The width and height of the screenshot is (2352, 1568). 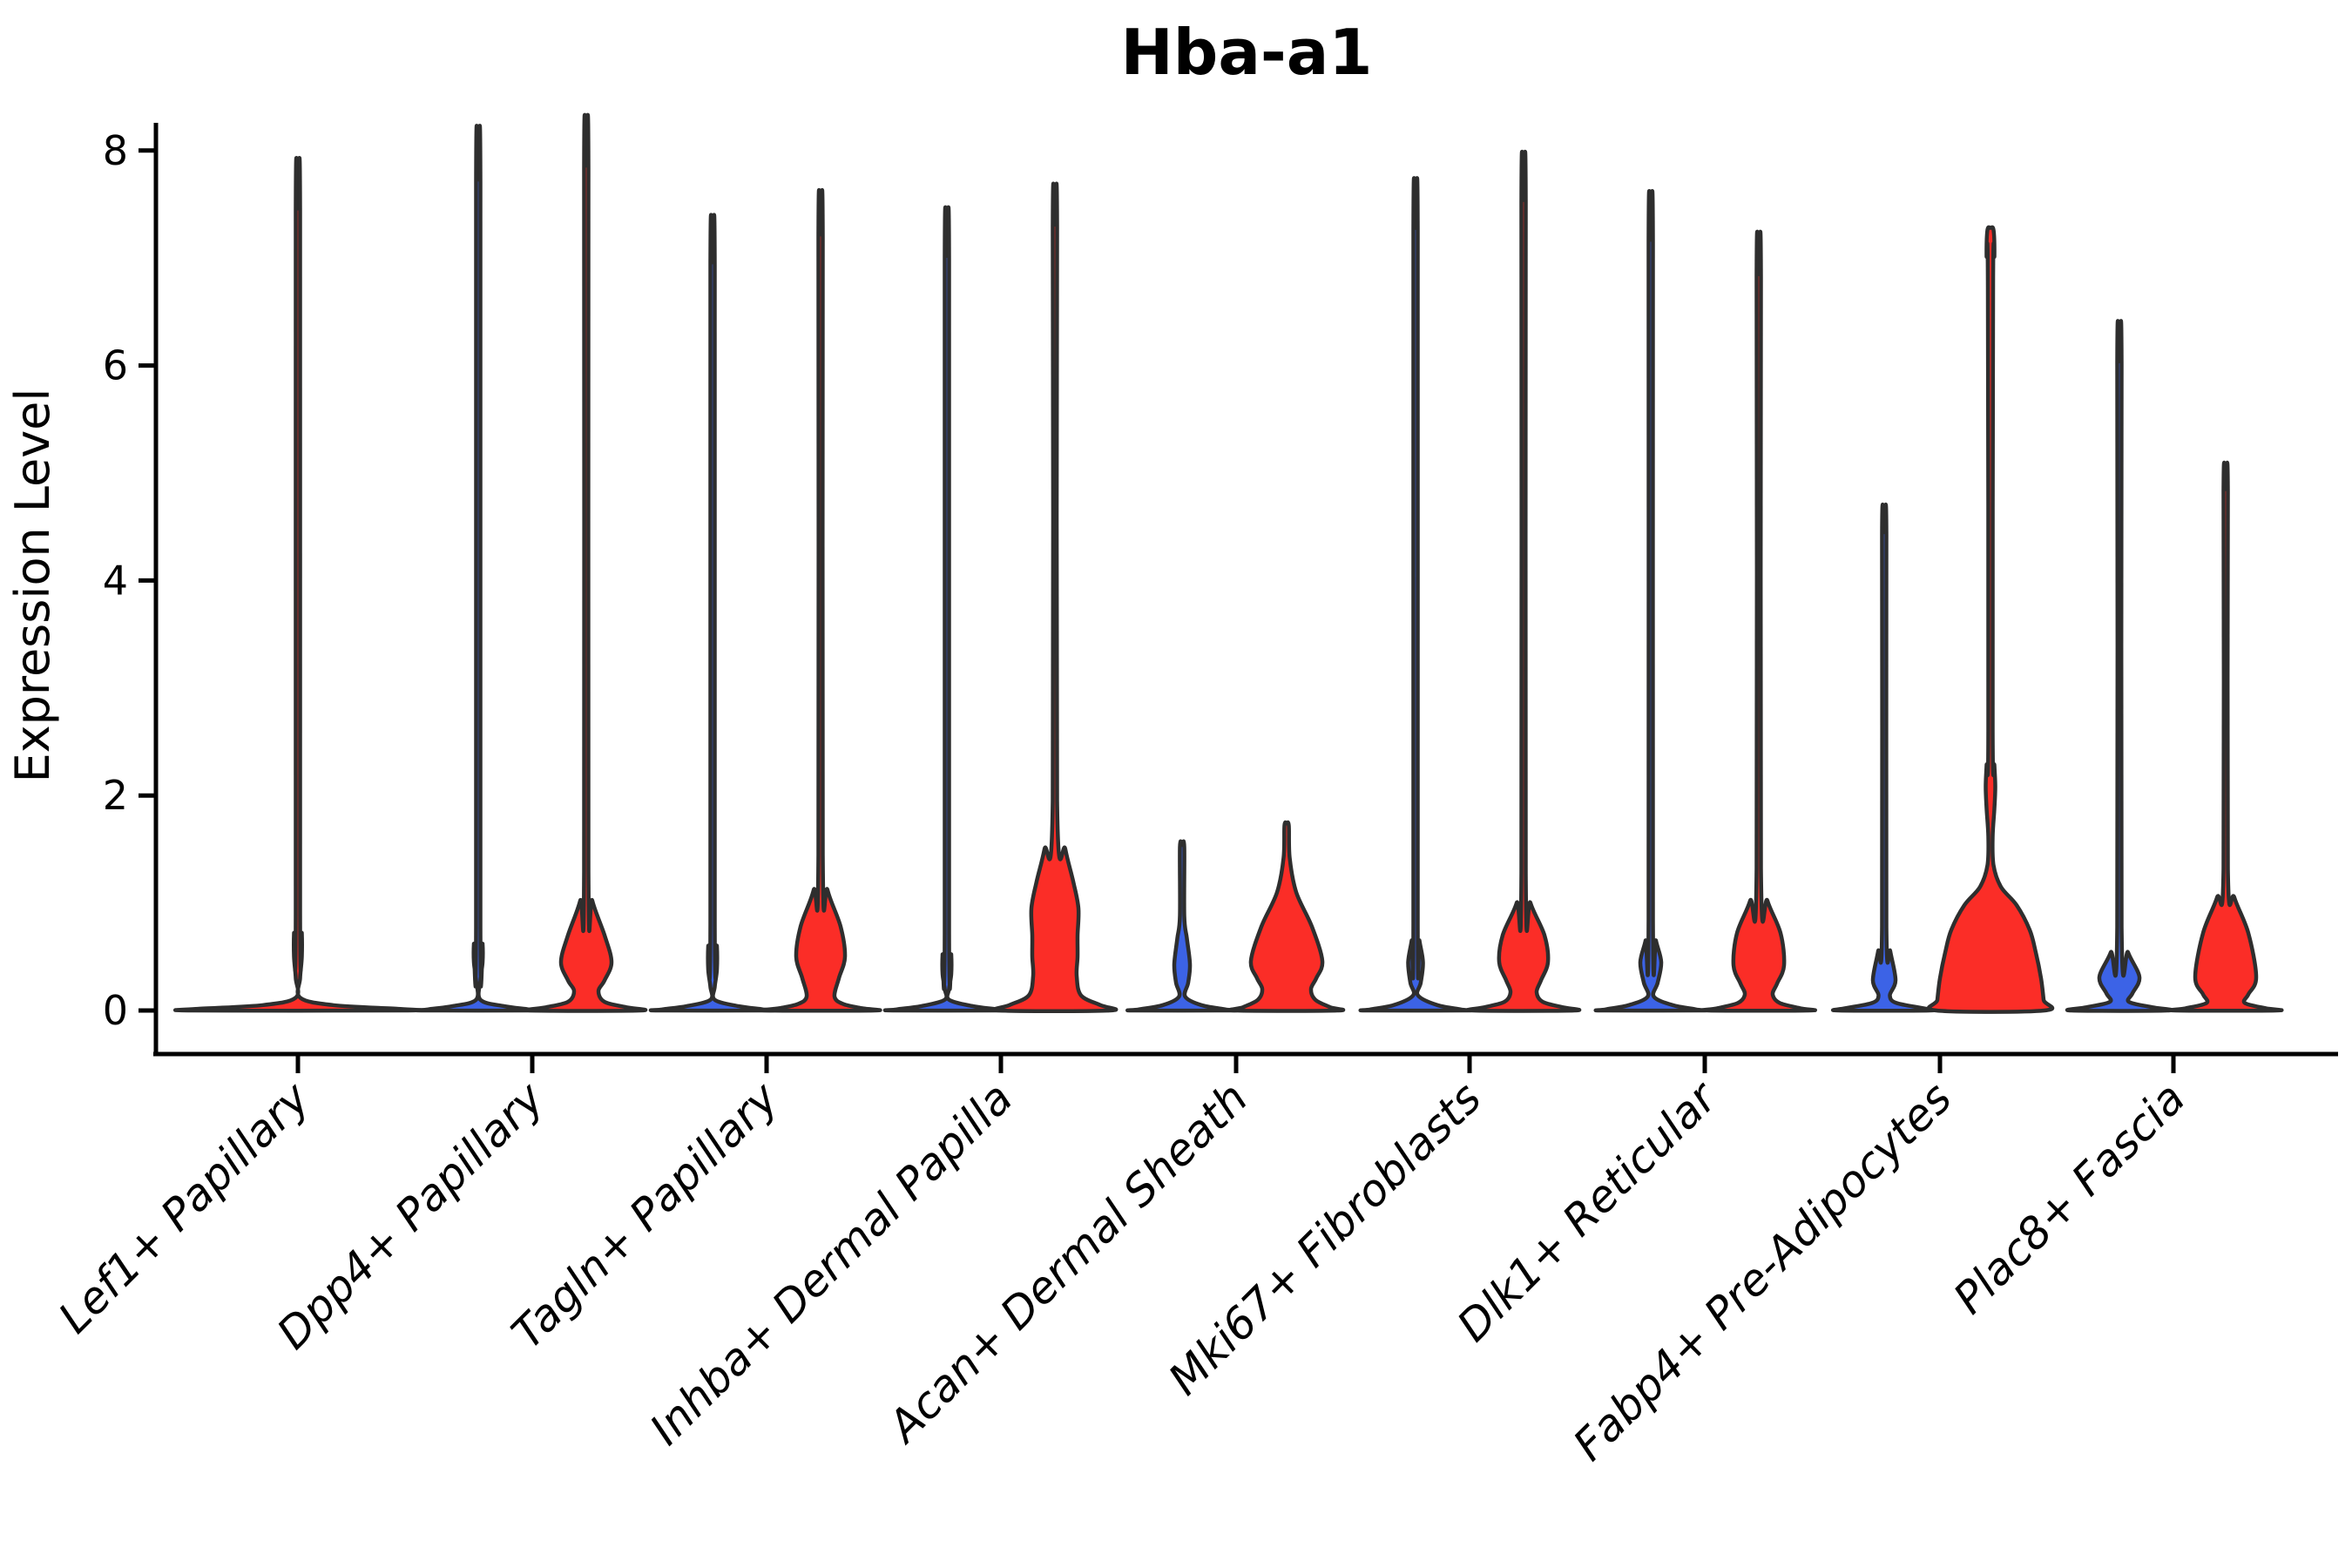 I want to click on y-axis-label: Expression Level, so click(x=32, y=586).